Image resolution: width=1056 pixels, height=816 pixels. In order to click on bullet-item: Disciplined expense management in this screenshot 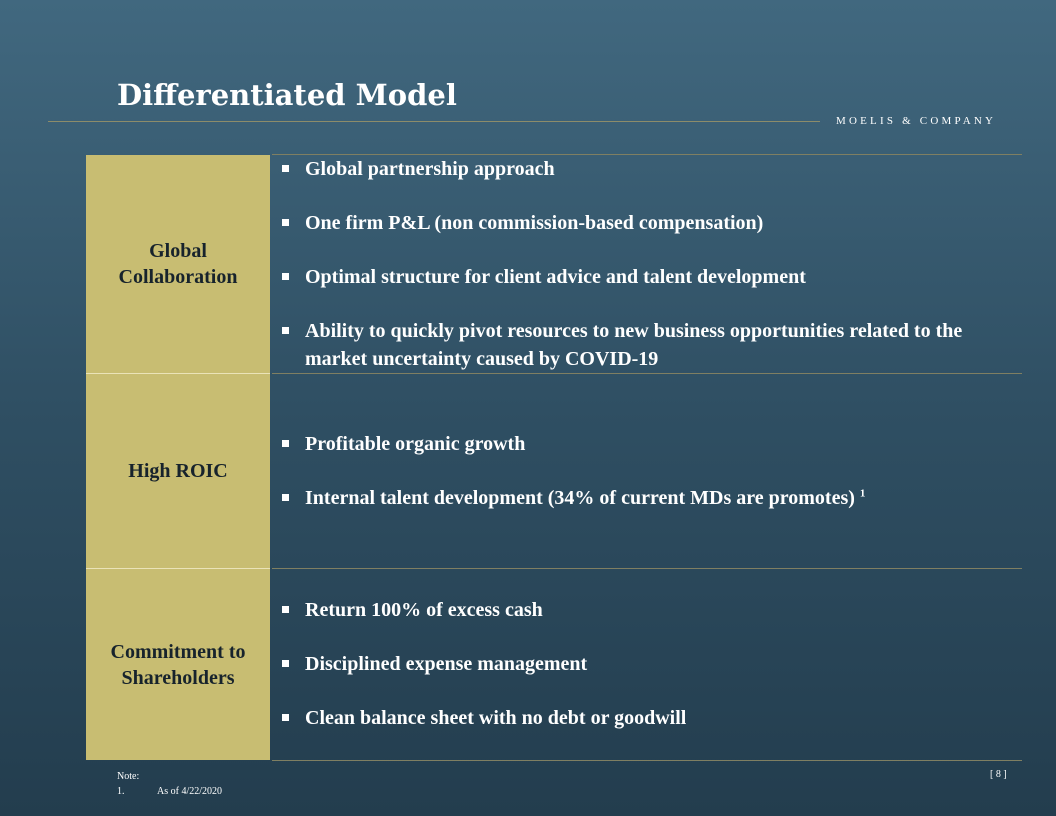, I will do `click(649, 664)`.